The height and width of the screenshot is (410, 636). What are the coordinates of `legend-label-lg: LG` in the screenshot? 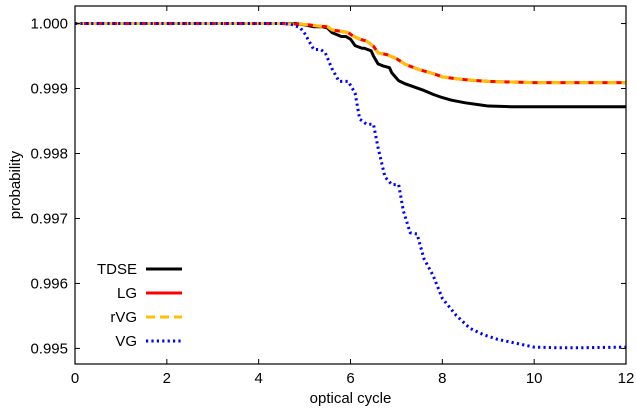 It's located at (127, 293).